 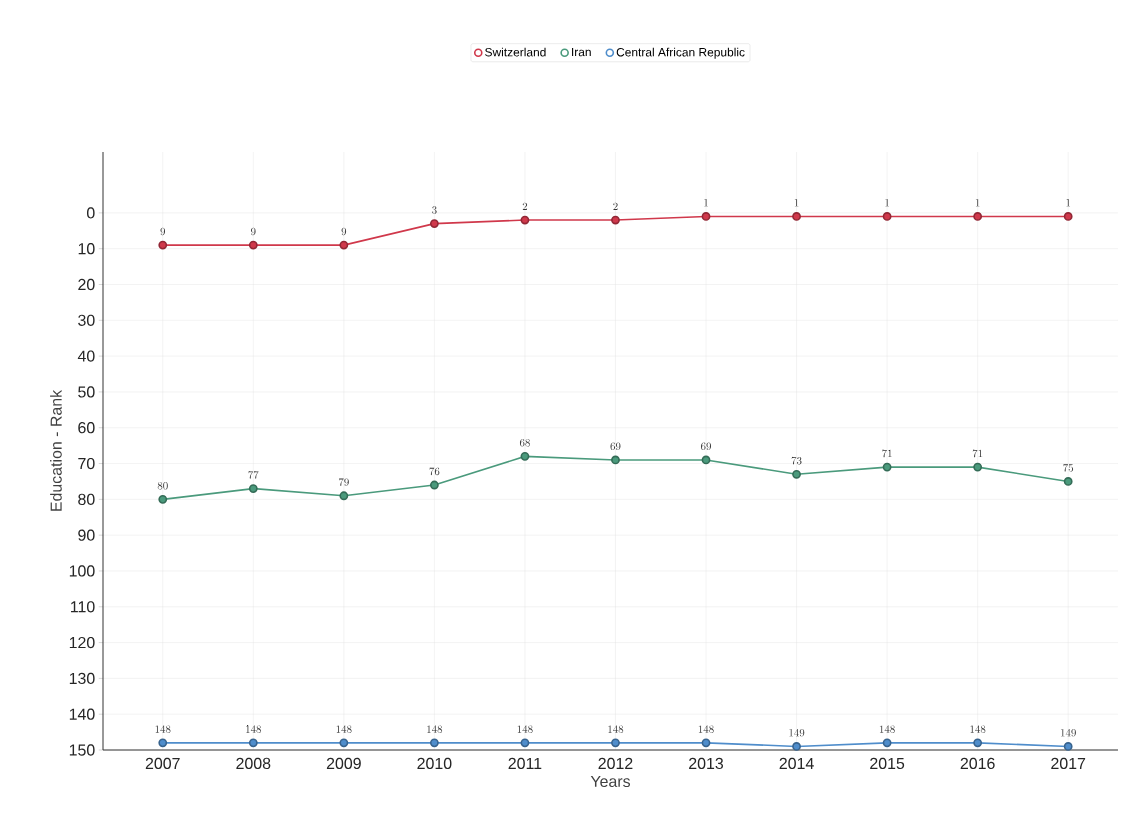 What do you see at coordinates (887, 763) in the screenshot?
I see `x-tick-label: 2015` at bounding box center [887, 763].